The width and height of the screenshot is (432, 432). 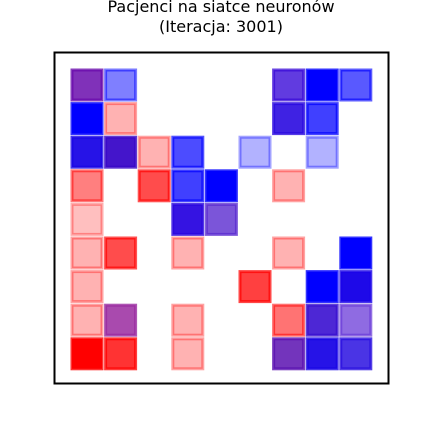 What do you see at coordinates (188, 219) in the screenshot?
I see `grid-cell-r4-c3` at bounding box center [188, 219].